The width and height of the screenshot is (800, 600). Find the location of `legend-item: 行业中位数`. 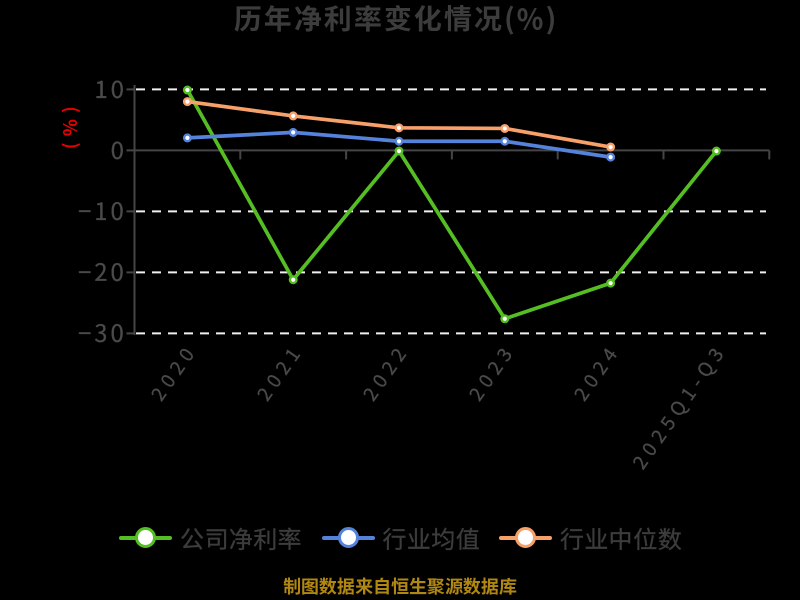

legend-item: 行业中位数 is located at coordinates (590, 537).